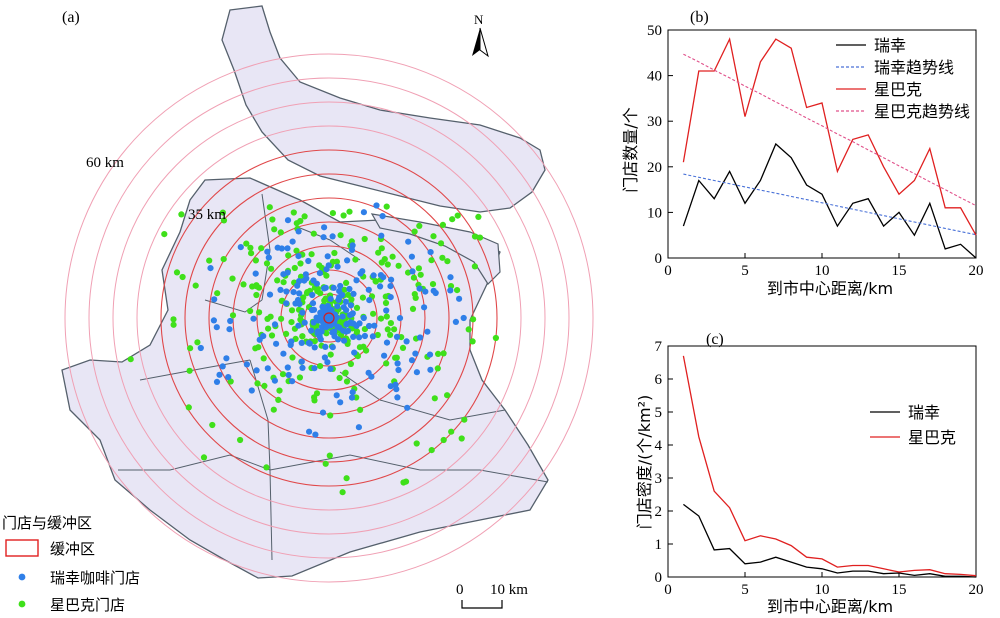 This screenshot has width=1000, height=618. What do you see at coordinates (715, 339) in the screenshot?
I see `panel-label-c: (c)` at bounding box center [715, 339].